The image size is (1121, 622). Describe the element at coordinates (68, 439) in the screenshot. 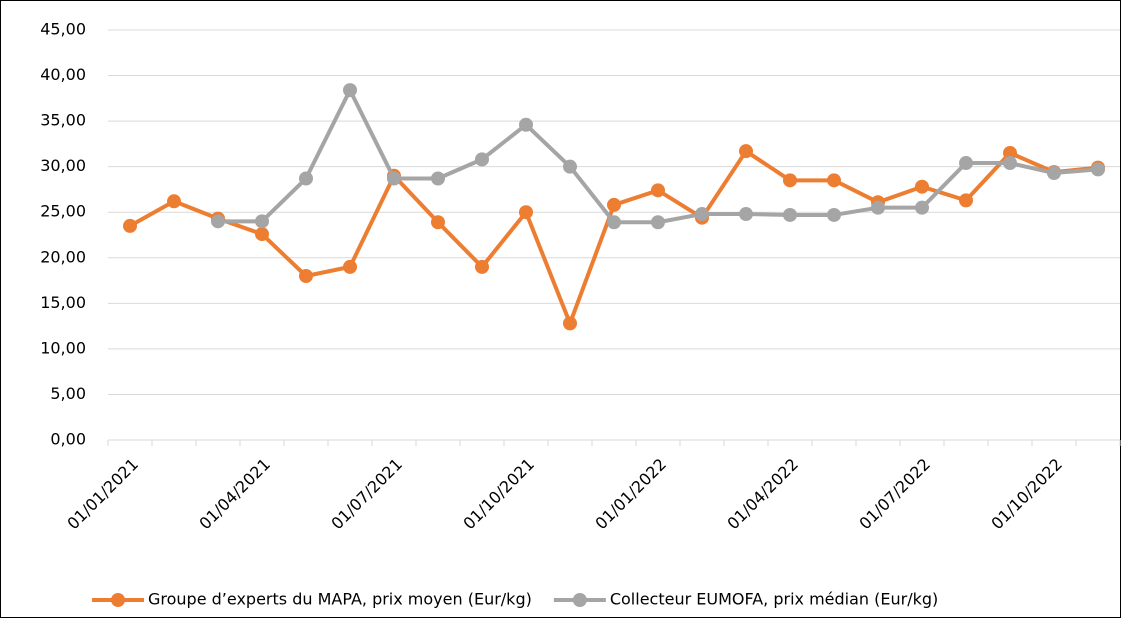

I see `y-tick-label: 0,00` at that location.